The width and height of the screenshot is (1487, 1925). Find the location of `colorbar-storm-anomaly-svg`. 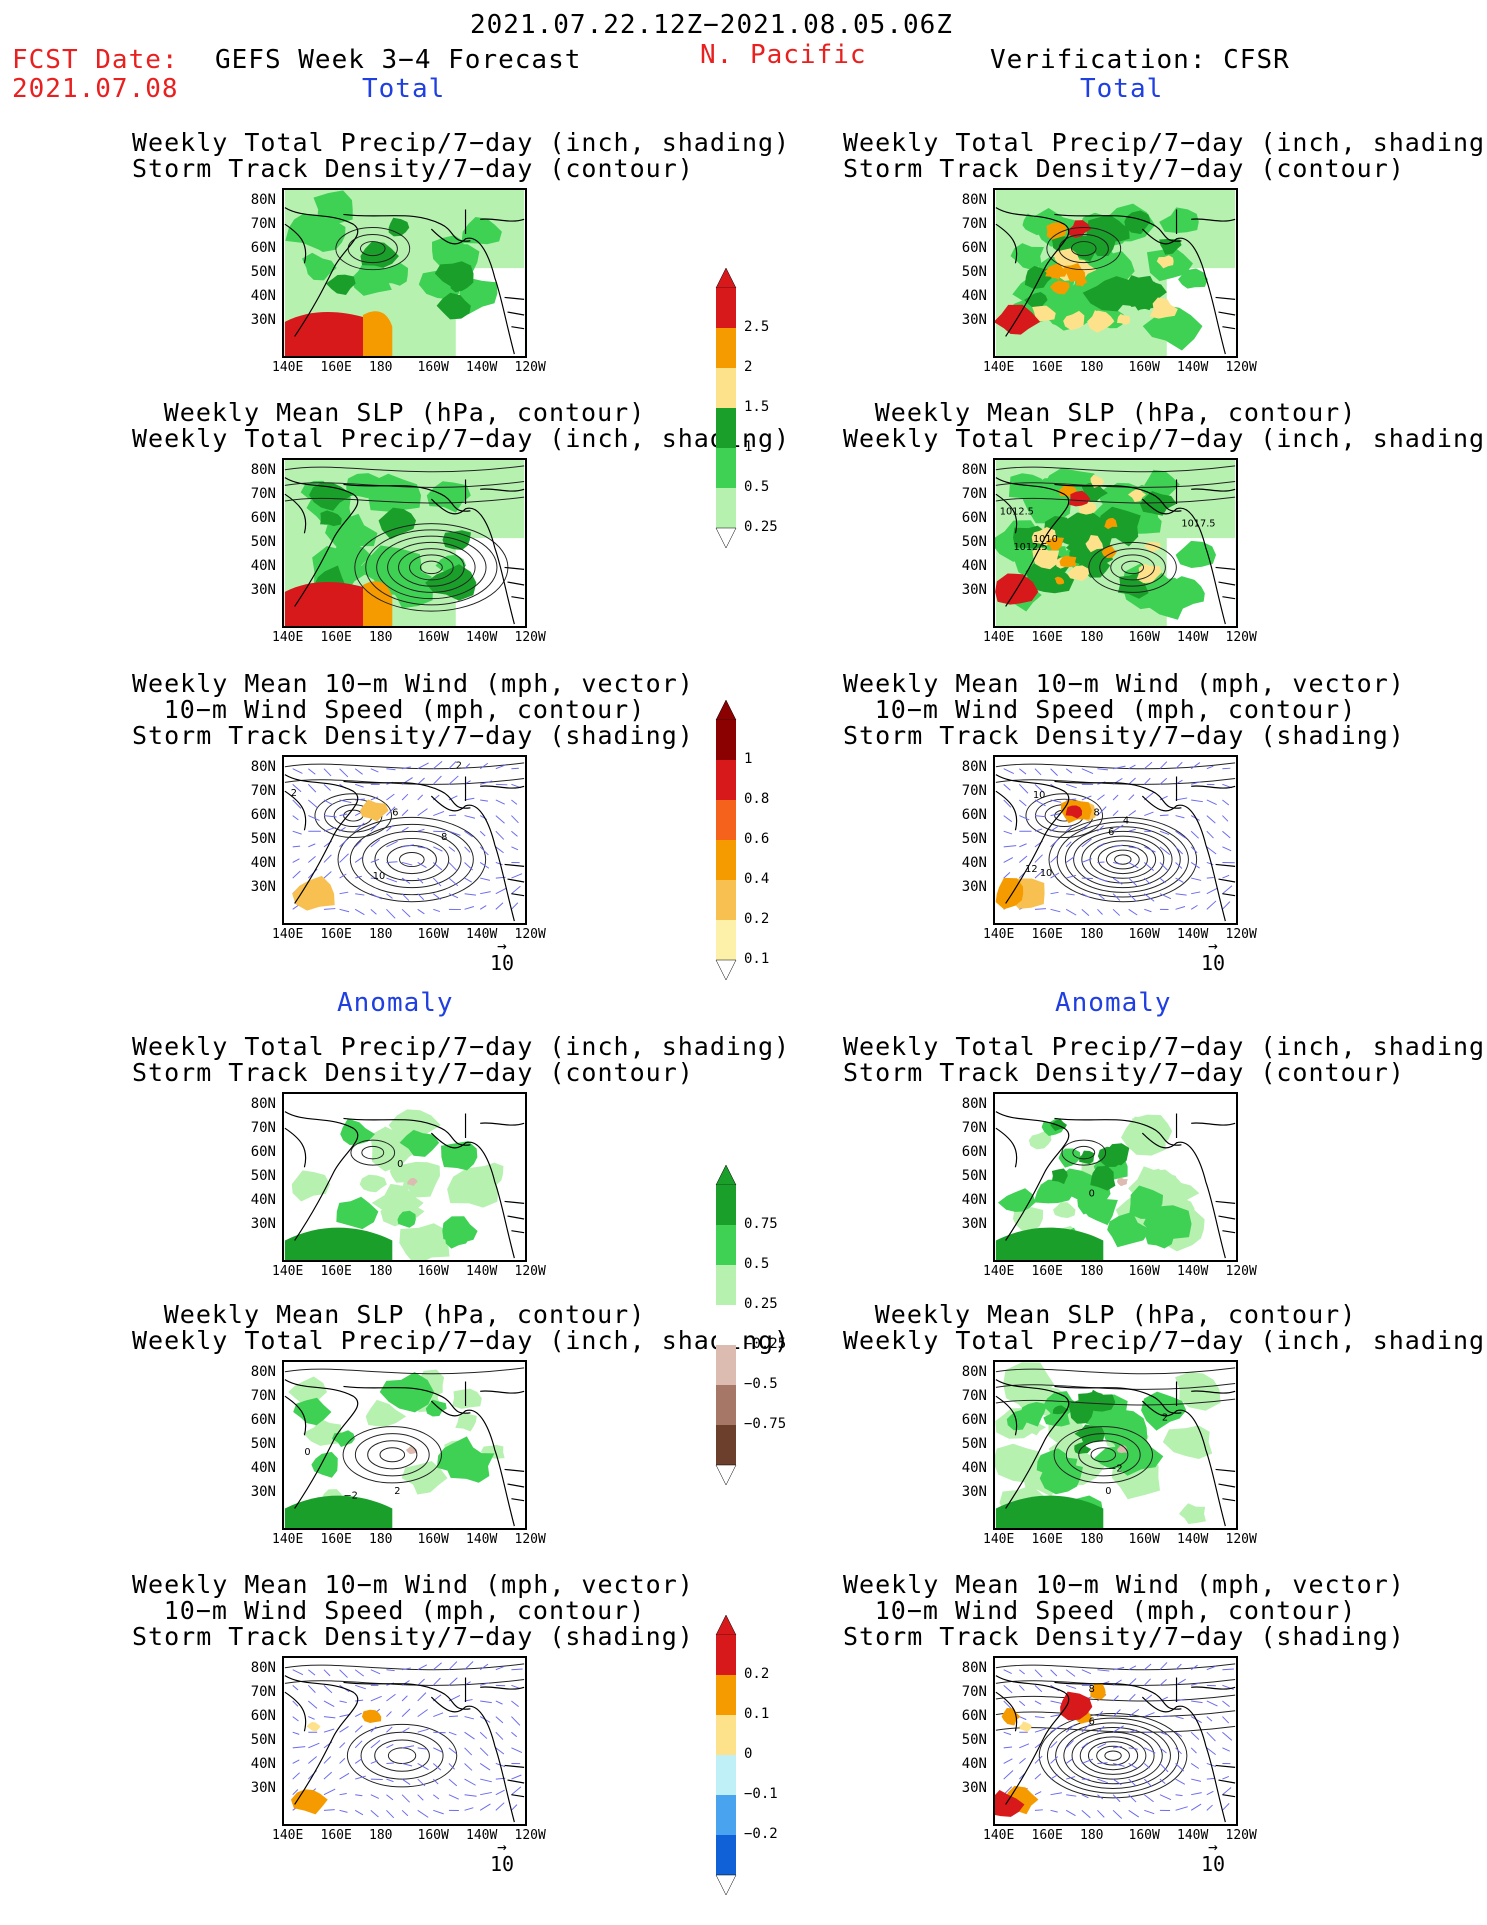

colorbar-storm-anomaly-svg is located at coordinates (726, 1755).